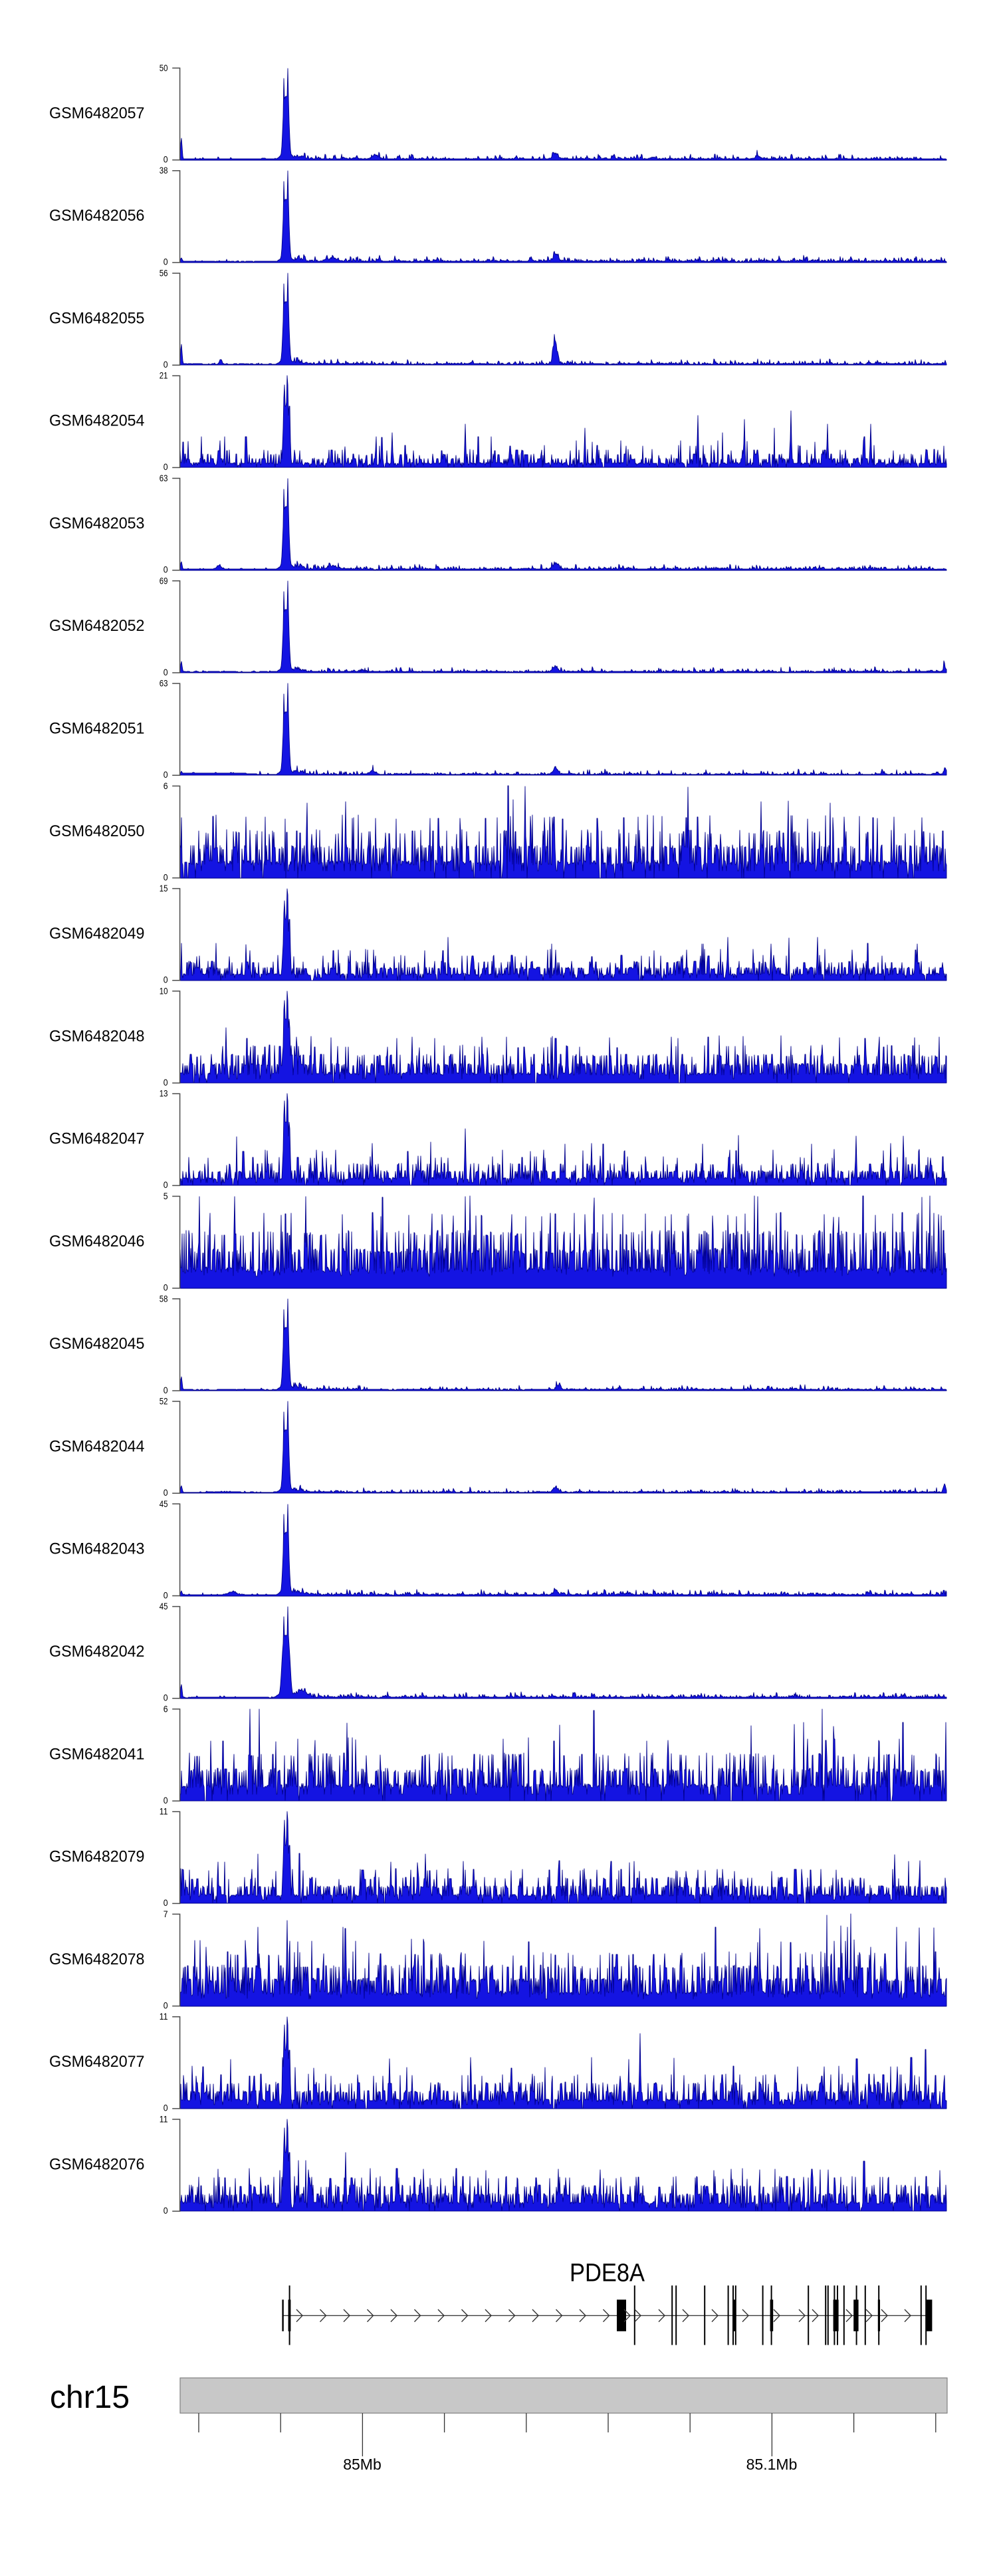  What do you see at coordinates (97, 421) in the screenshot?
I see `svg-text: GSM6482054` at bounding box center [97, 421].